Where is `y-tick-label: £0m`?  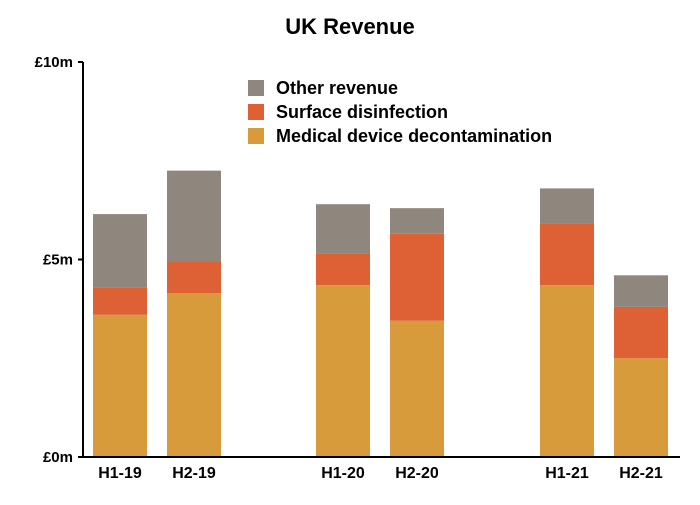 y-tick-label: £0m is located at coordinates (58, 457).